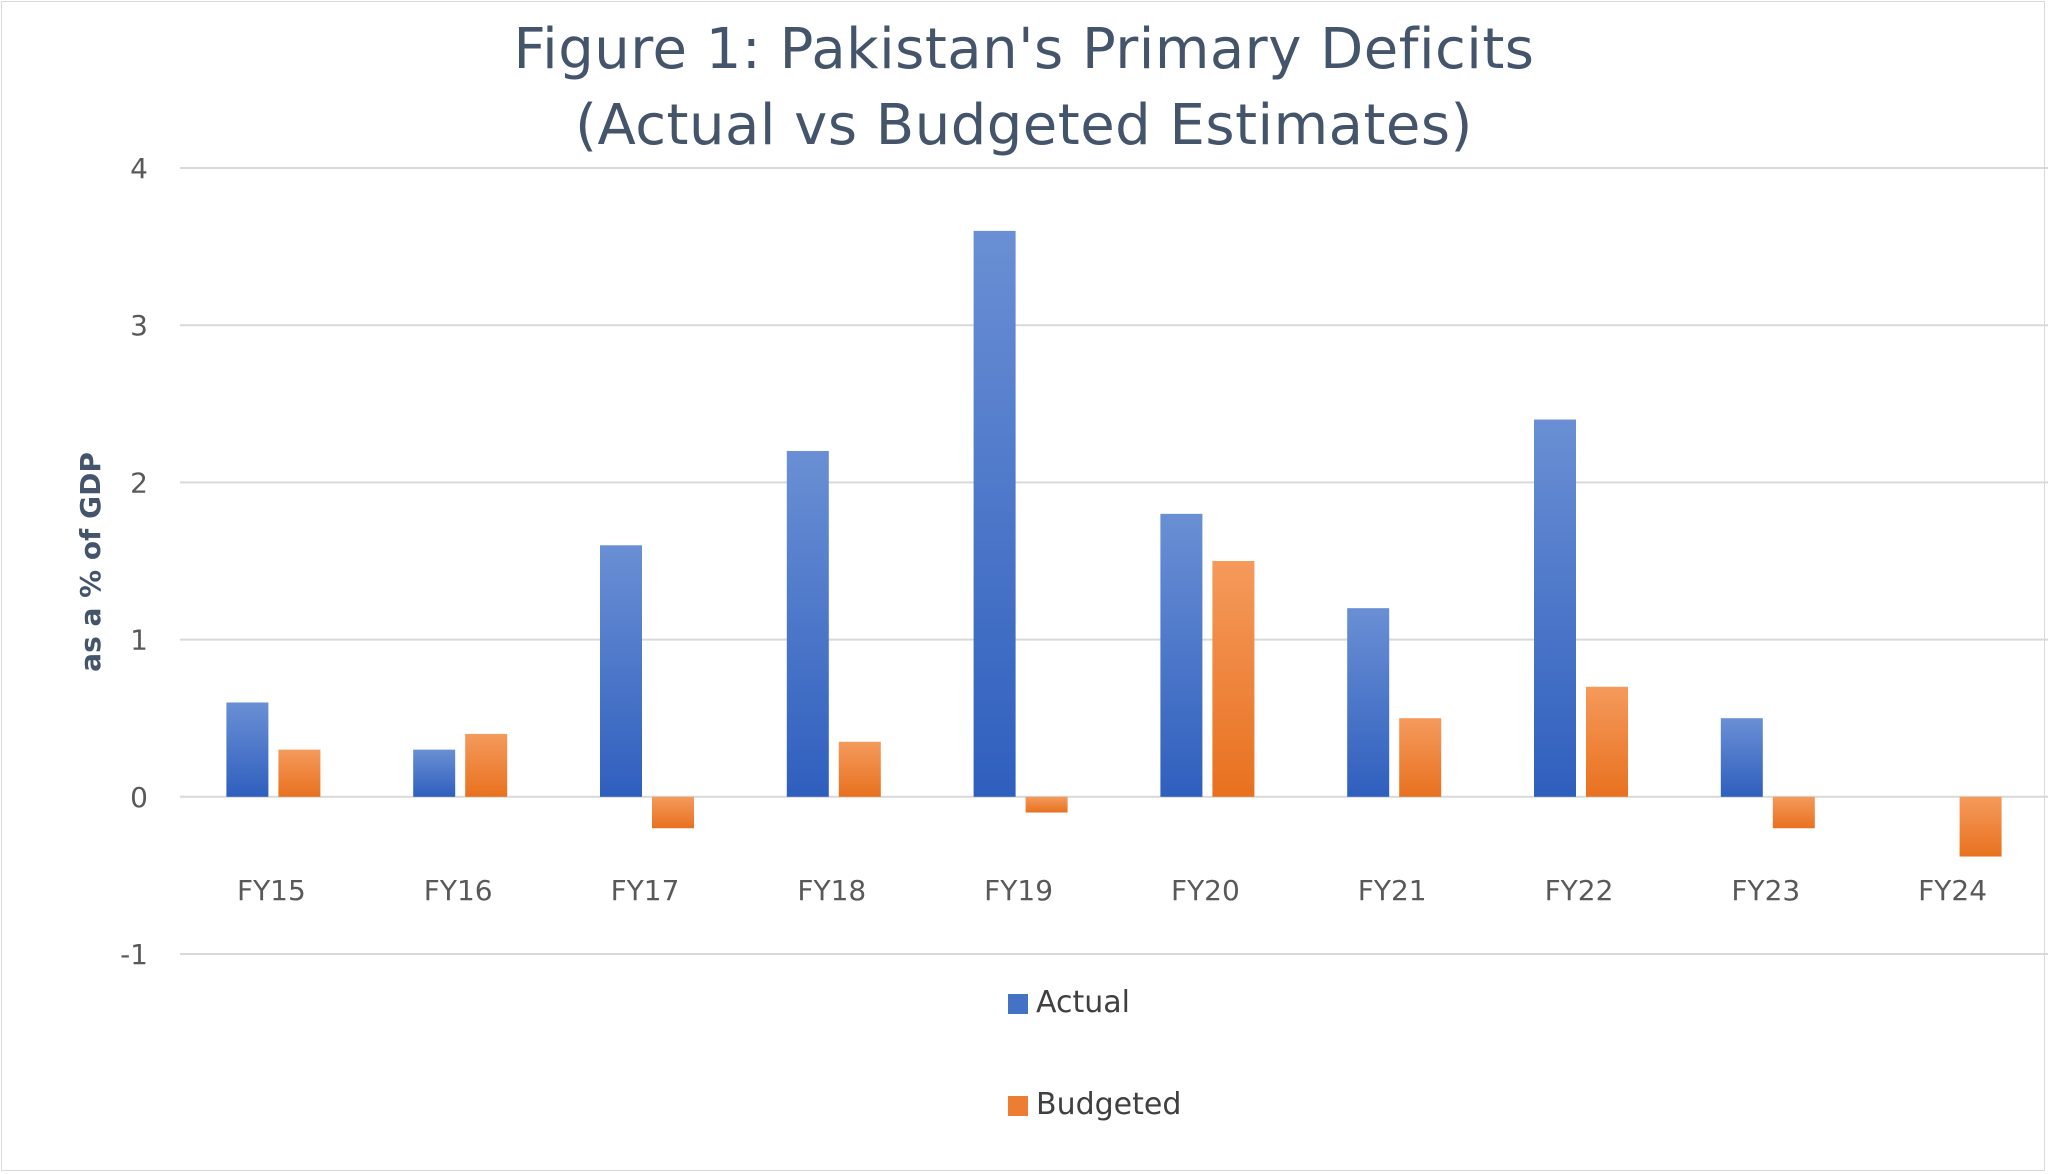 This screenshot has width=2048, height=1174. I want to click on x-tick-label: FY18, so click(831, 890).